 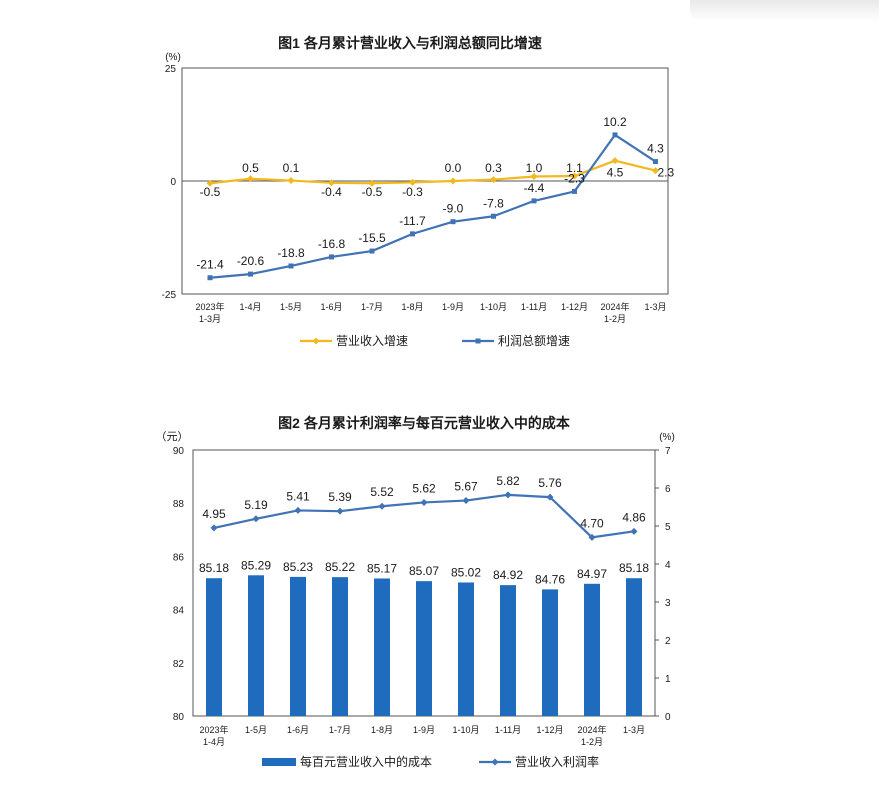 What do you see at coordinates (291, 168) in the screenshot?
I see `chart1-label-revenue: 0.1` at bounding box center [291, 168].